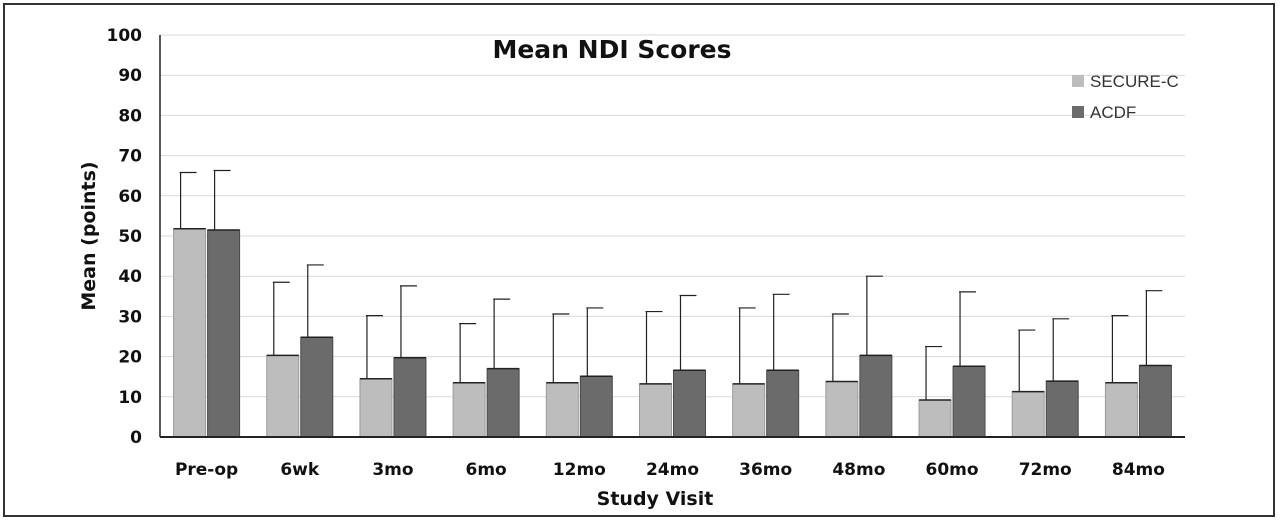  What do you see at coordinates (392, 470) in the screenshot?
I see `x-tick-label: 3mo` at bounding box center [392, 470].